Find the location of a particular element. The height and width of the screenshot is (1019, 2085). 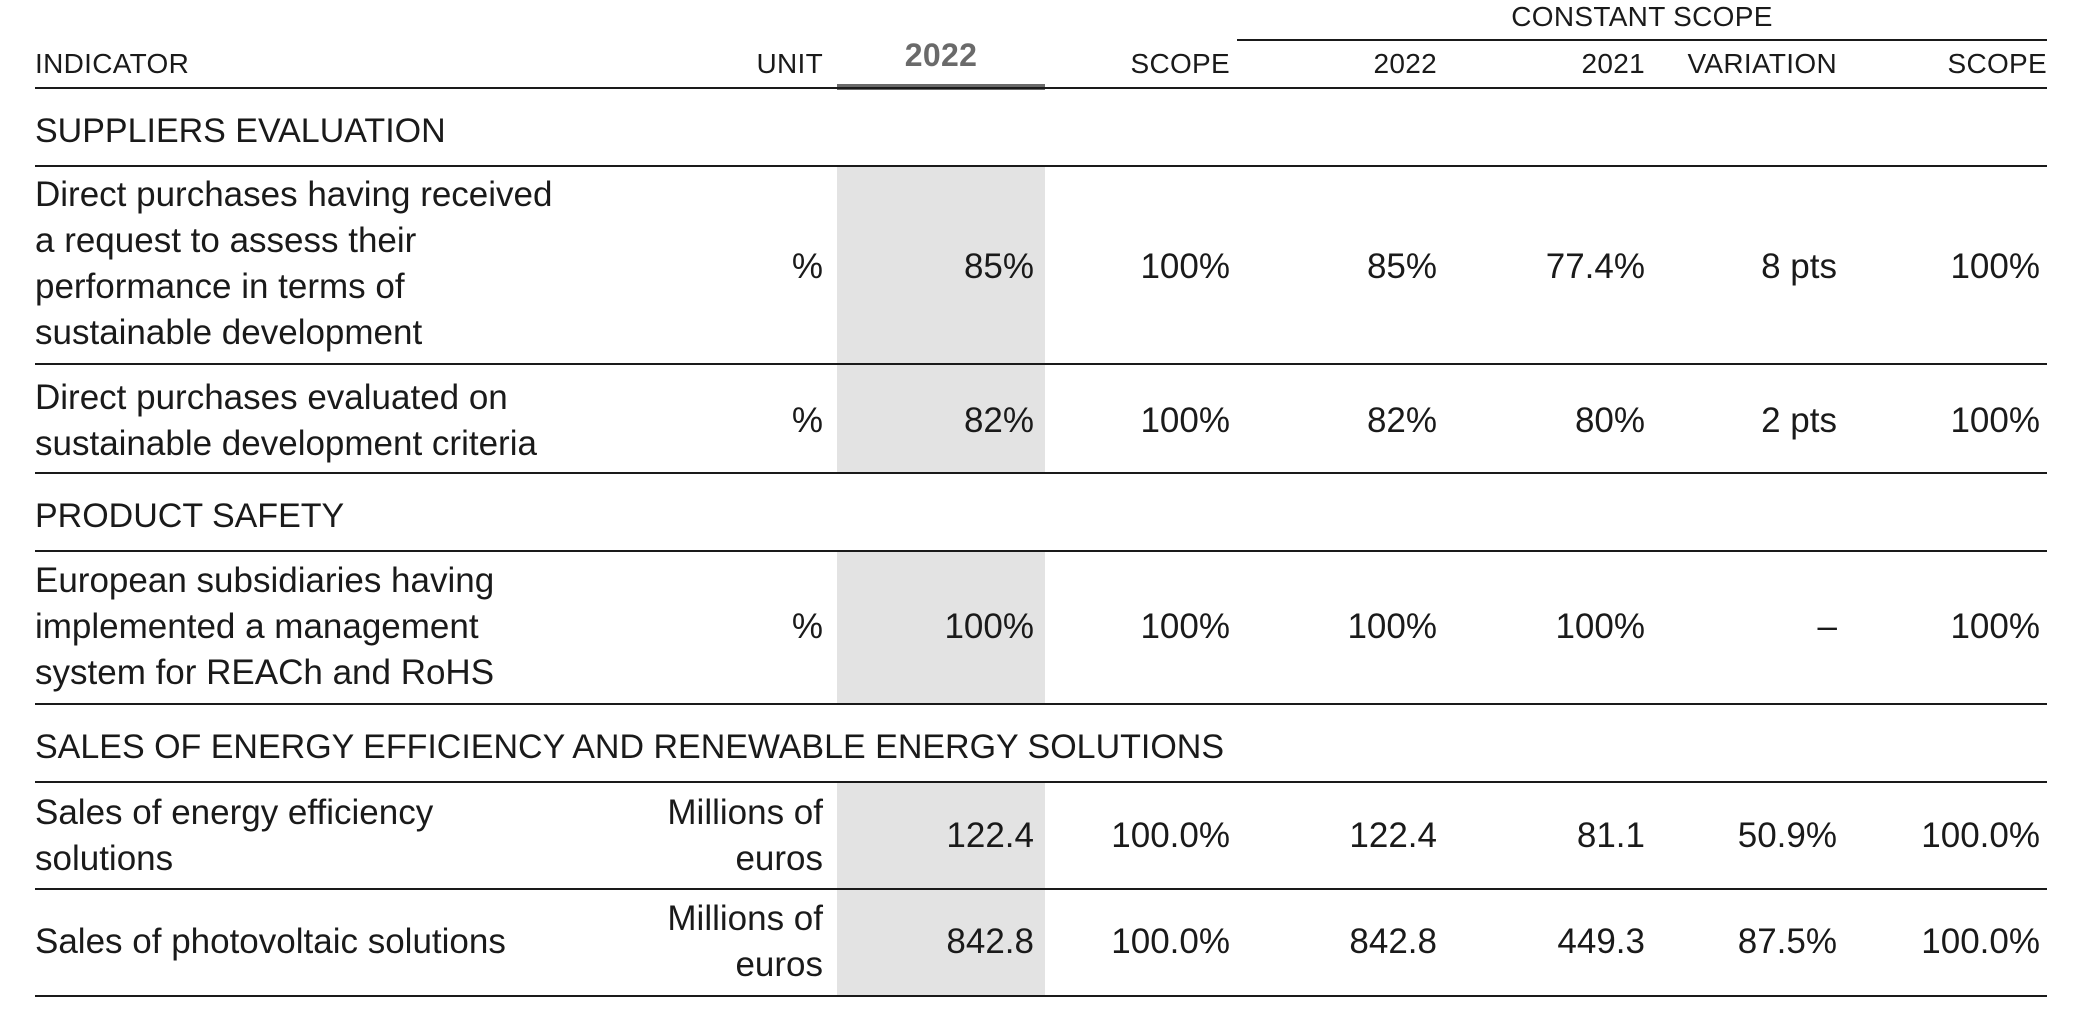

value-cs-2022: 82% is located at coordinates (1401, 420).